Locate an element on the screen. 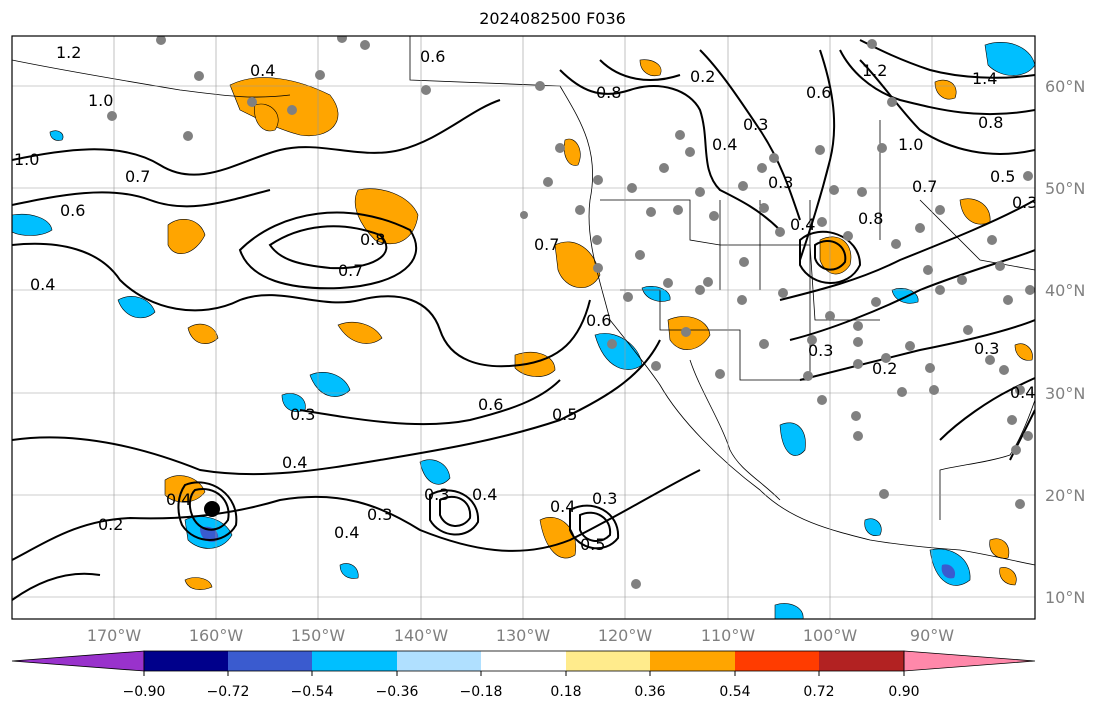 Image resolution: width=1105 pixels, height=712 pixels. lon-label: 120°W is located at coordinates (625, 635).